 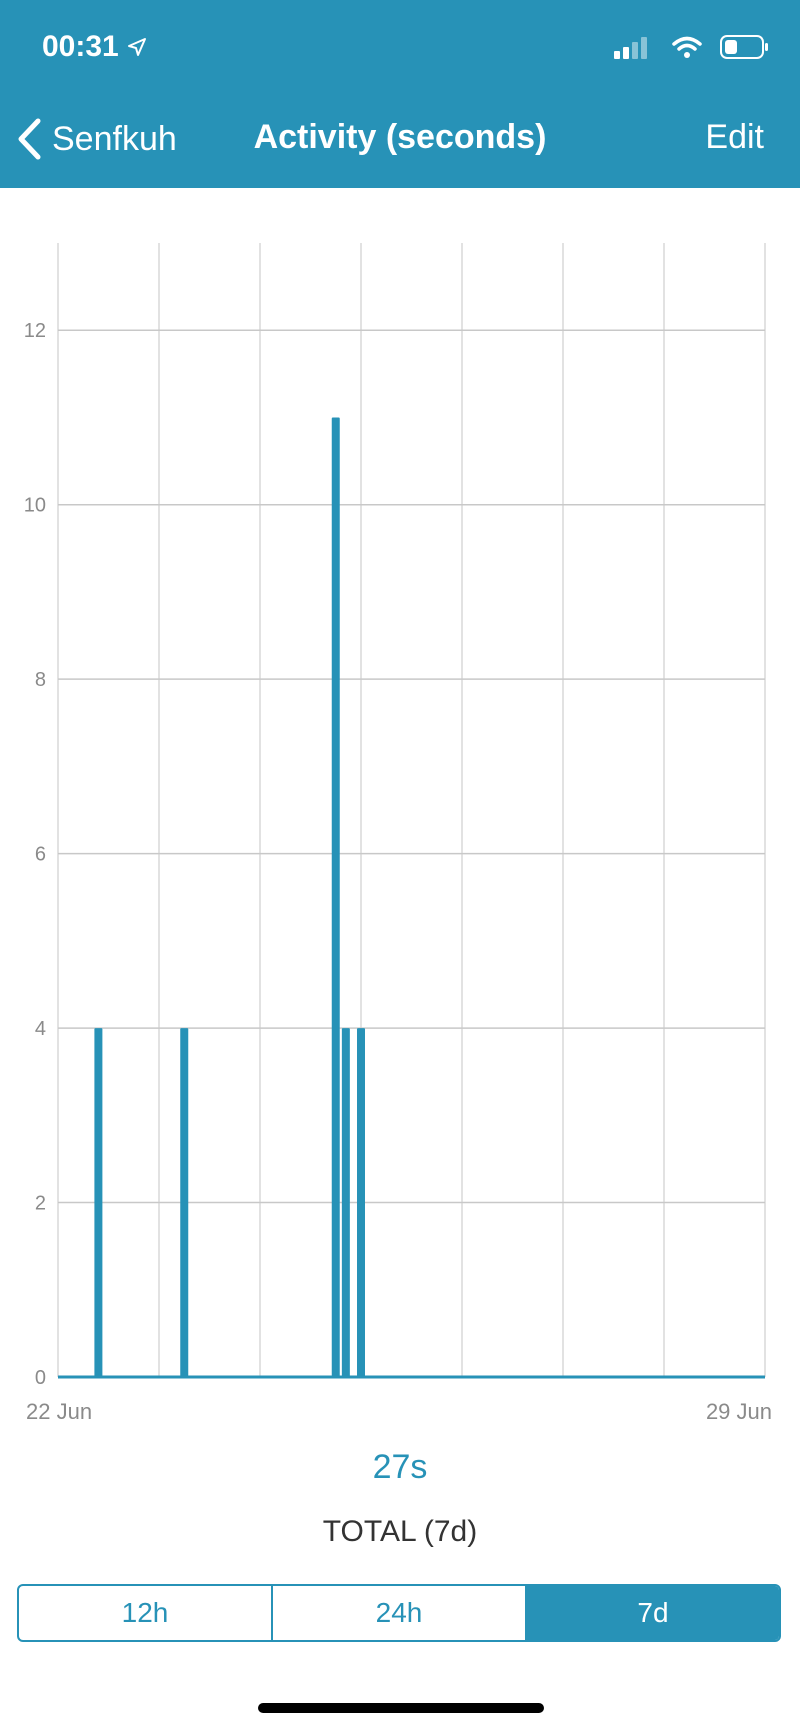 I want to click on range-option-12h: 12h, so click(x=146, y=1613).